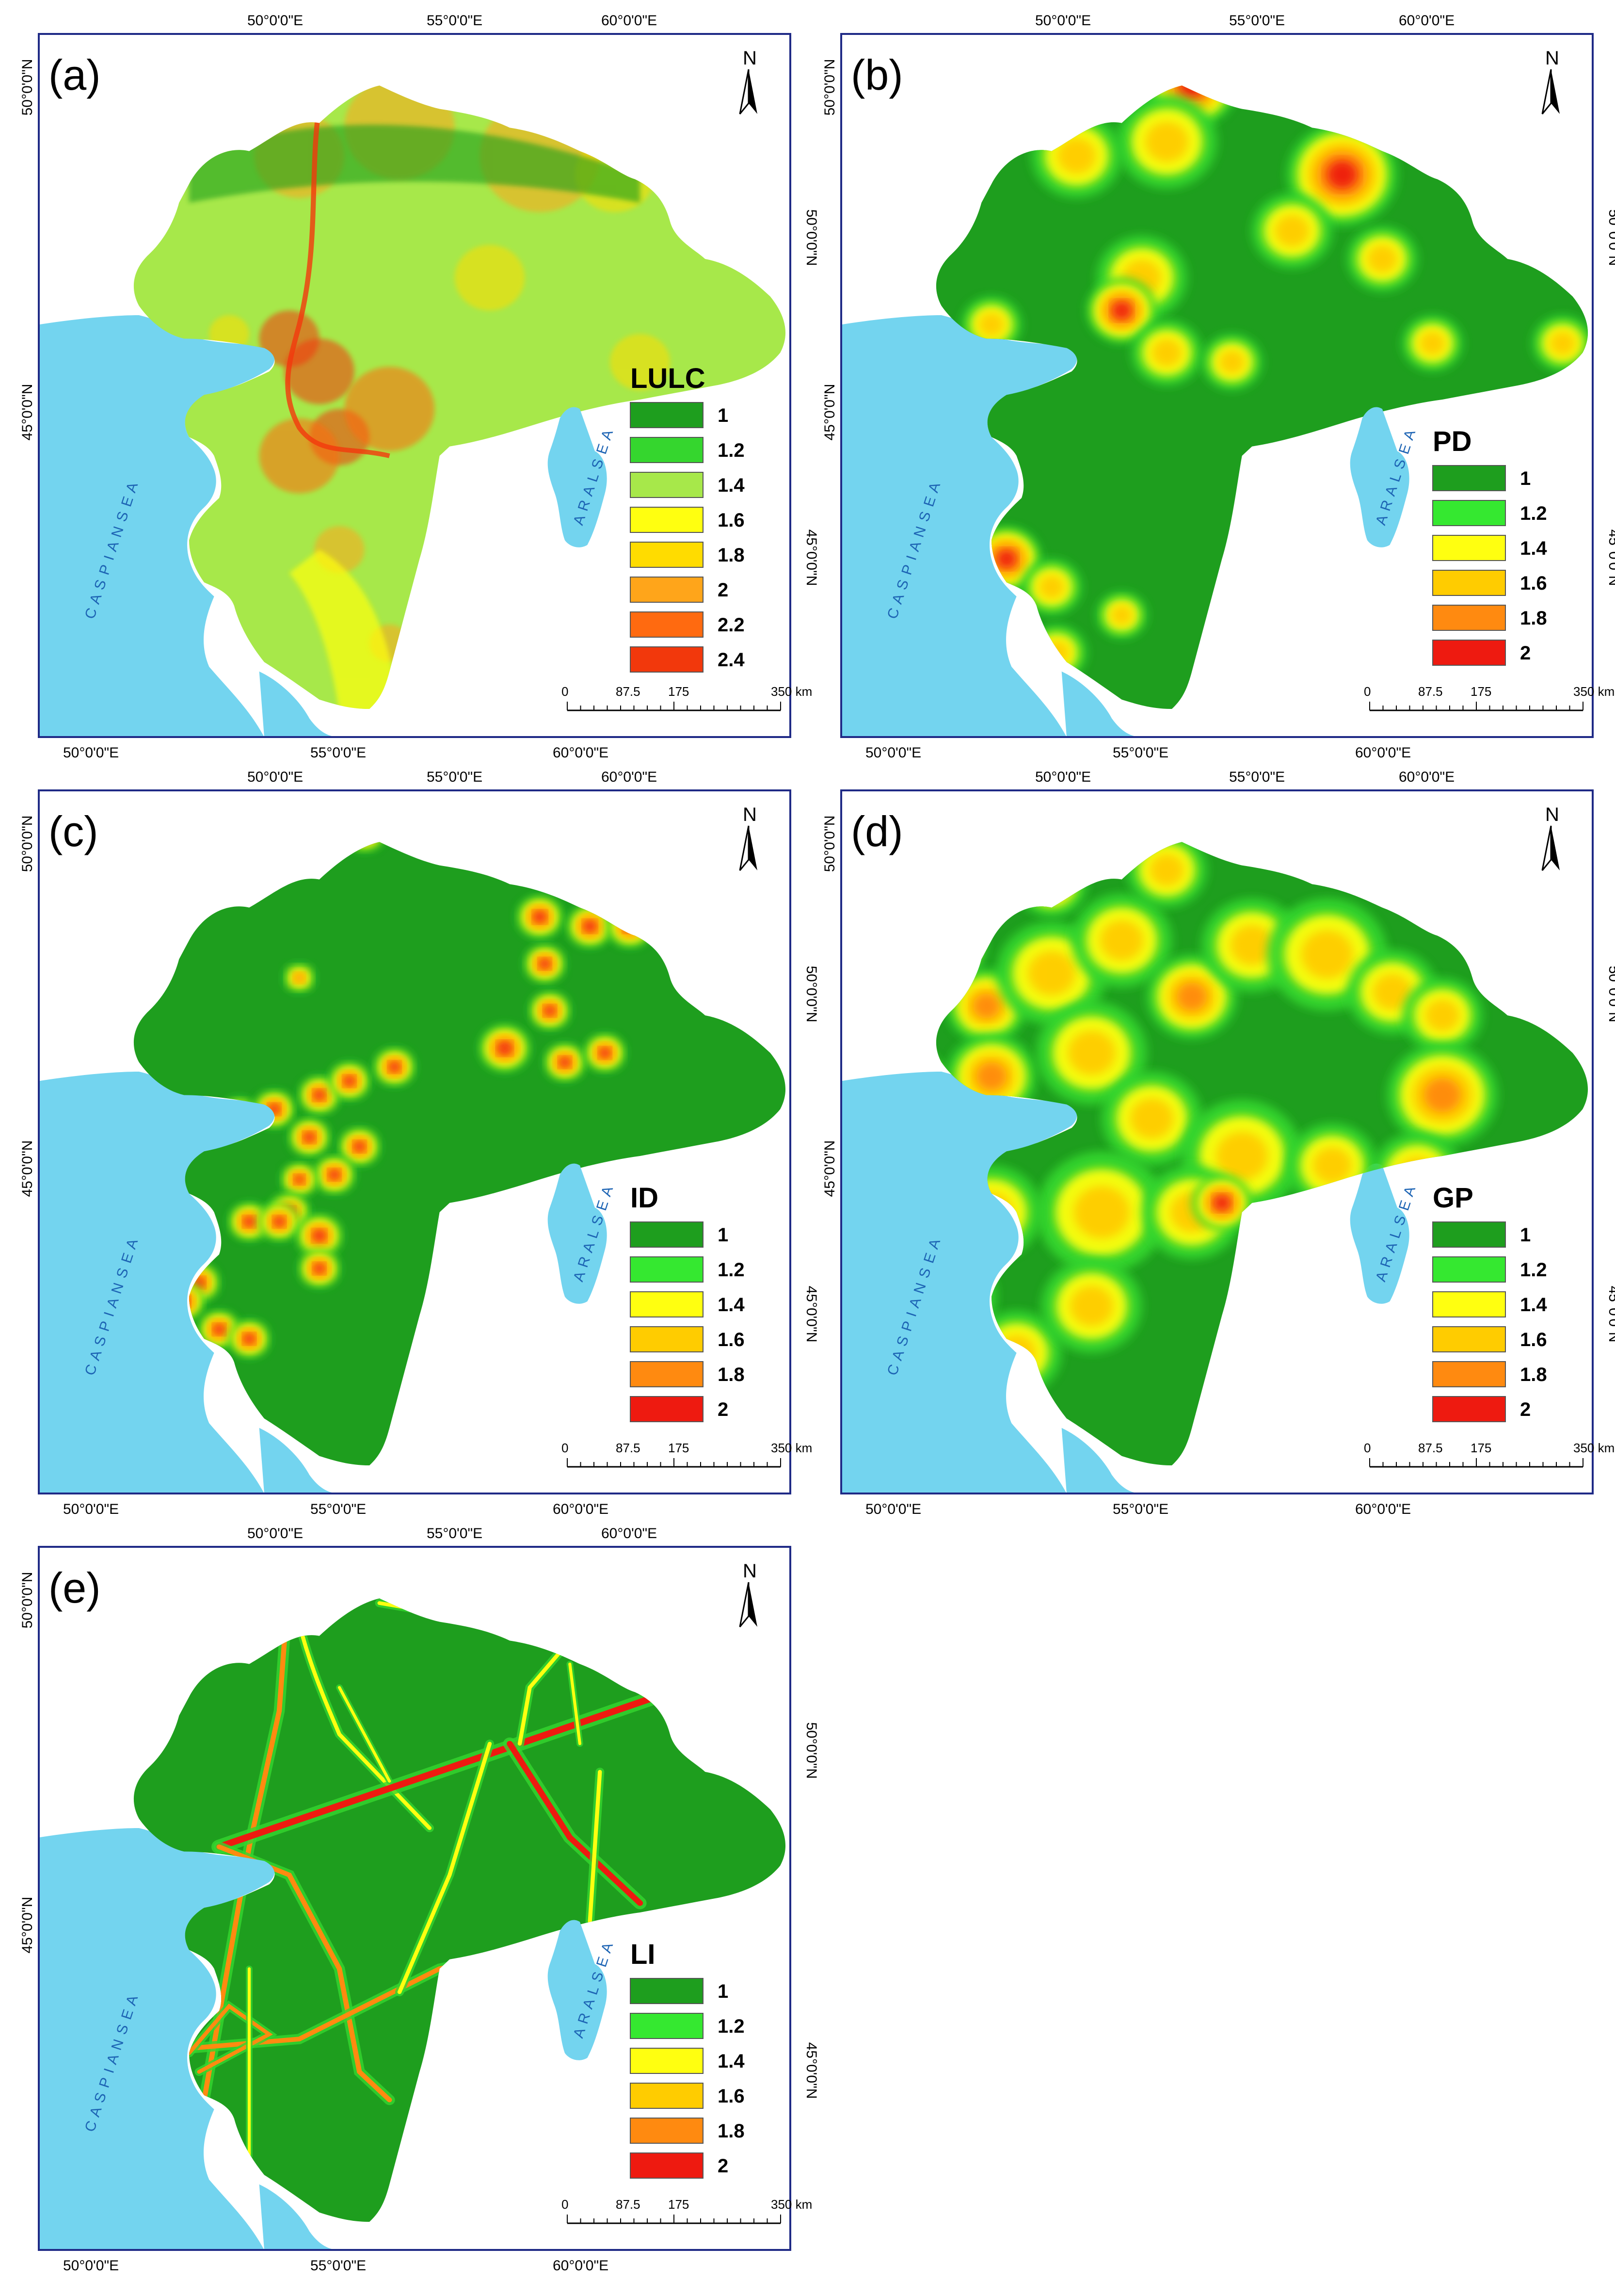 The image size is (1615, 2296). I want to click on legend: PD 1 1.2 1.4 1.6 1.8 2, so click(1489, 546).